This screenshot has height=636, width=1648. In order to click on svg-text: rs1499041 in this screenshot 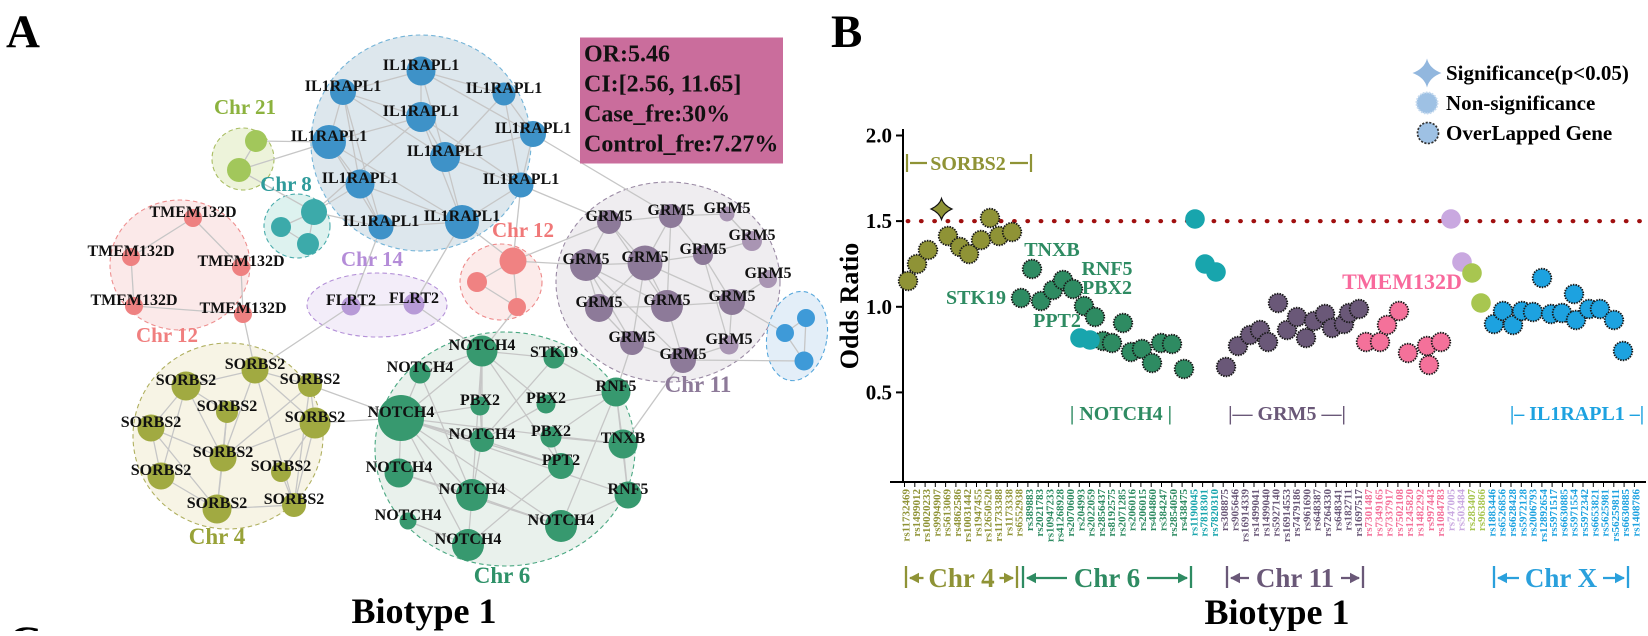, I will do `click(1256, 513)`.